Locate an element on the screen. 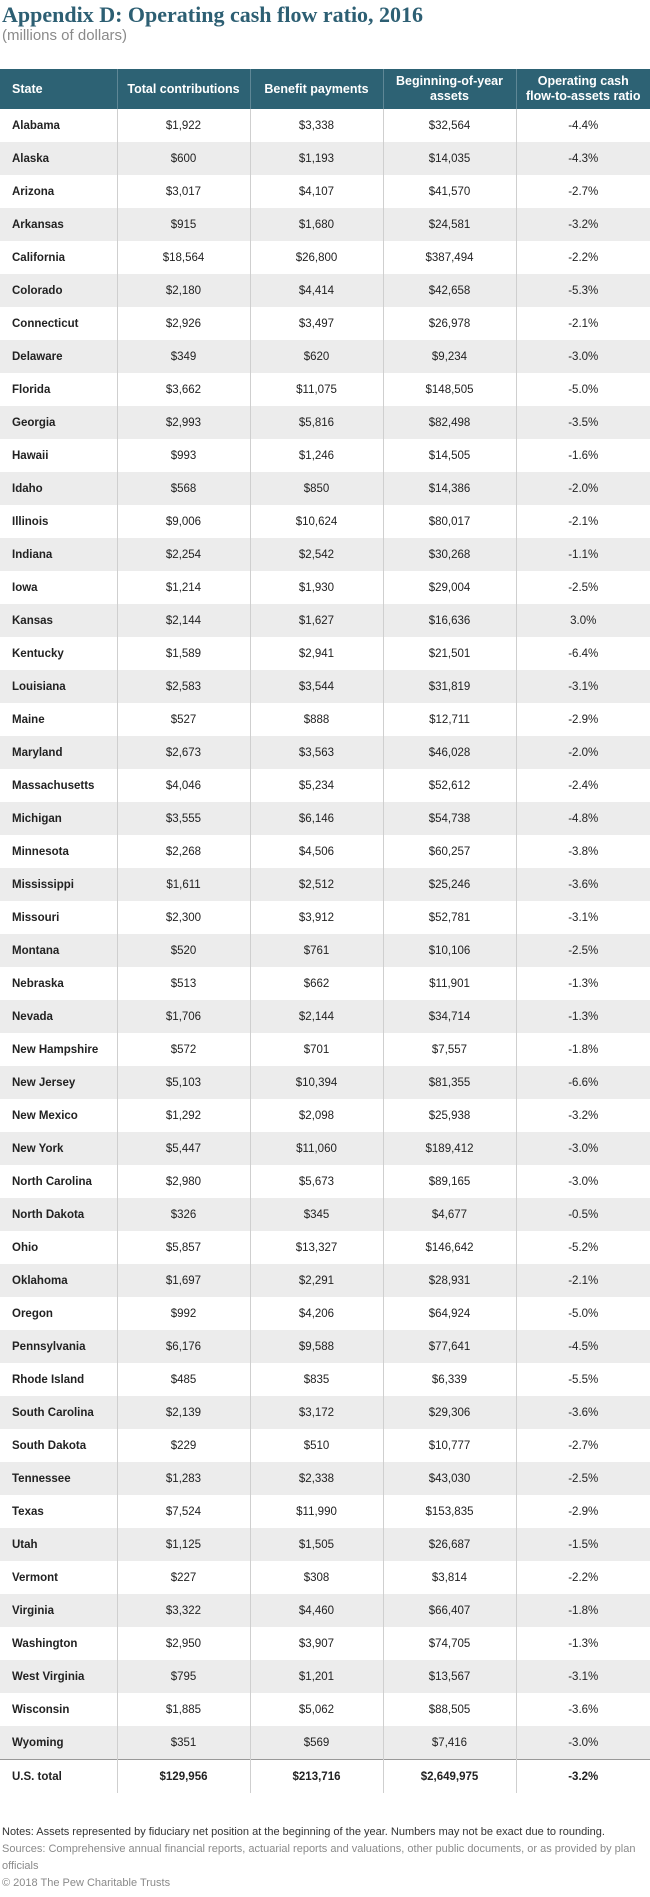 The image size is (650, 1897). table-cell: Mississippi is located at coordinates (58, 884).